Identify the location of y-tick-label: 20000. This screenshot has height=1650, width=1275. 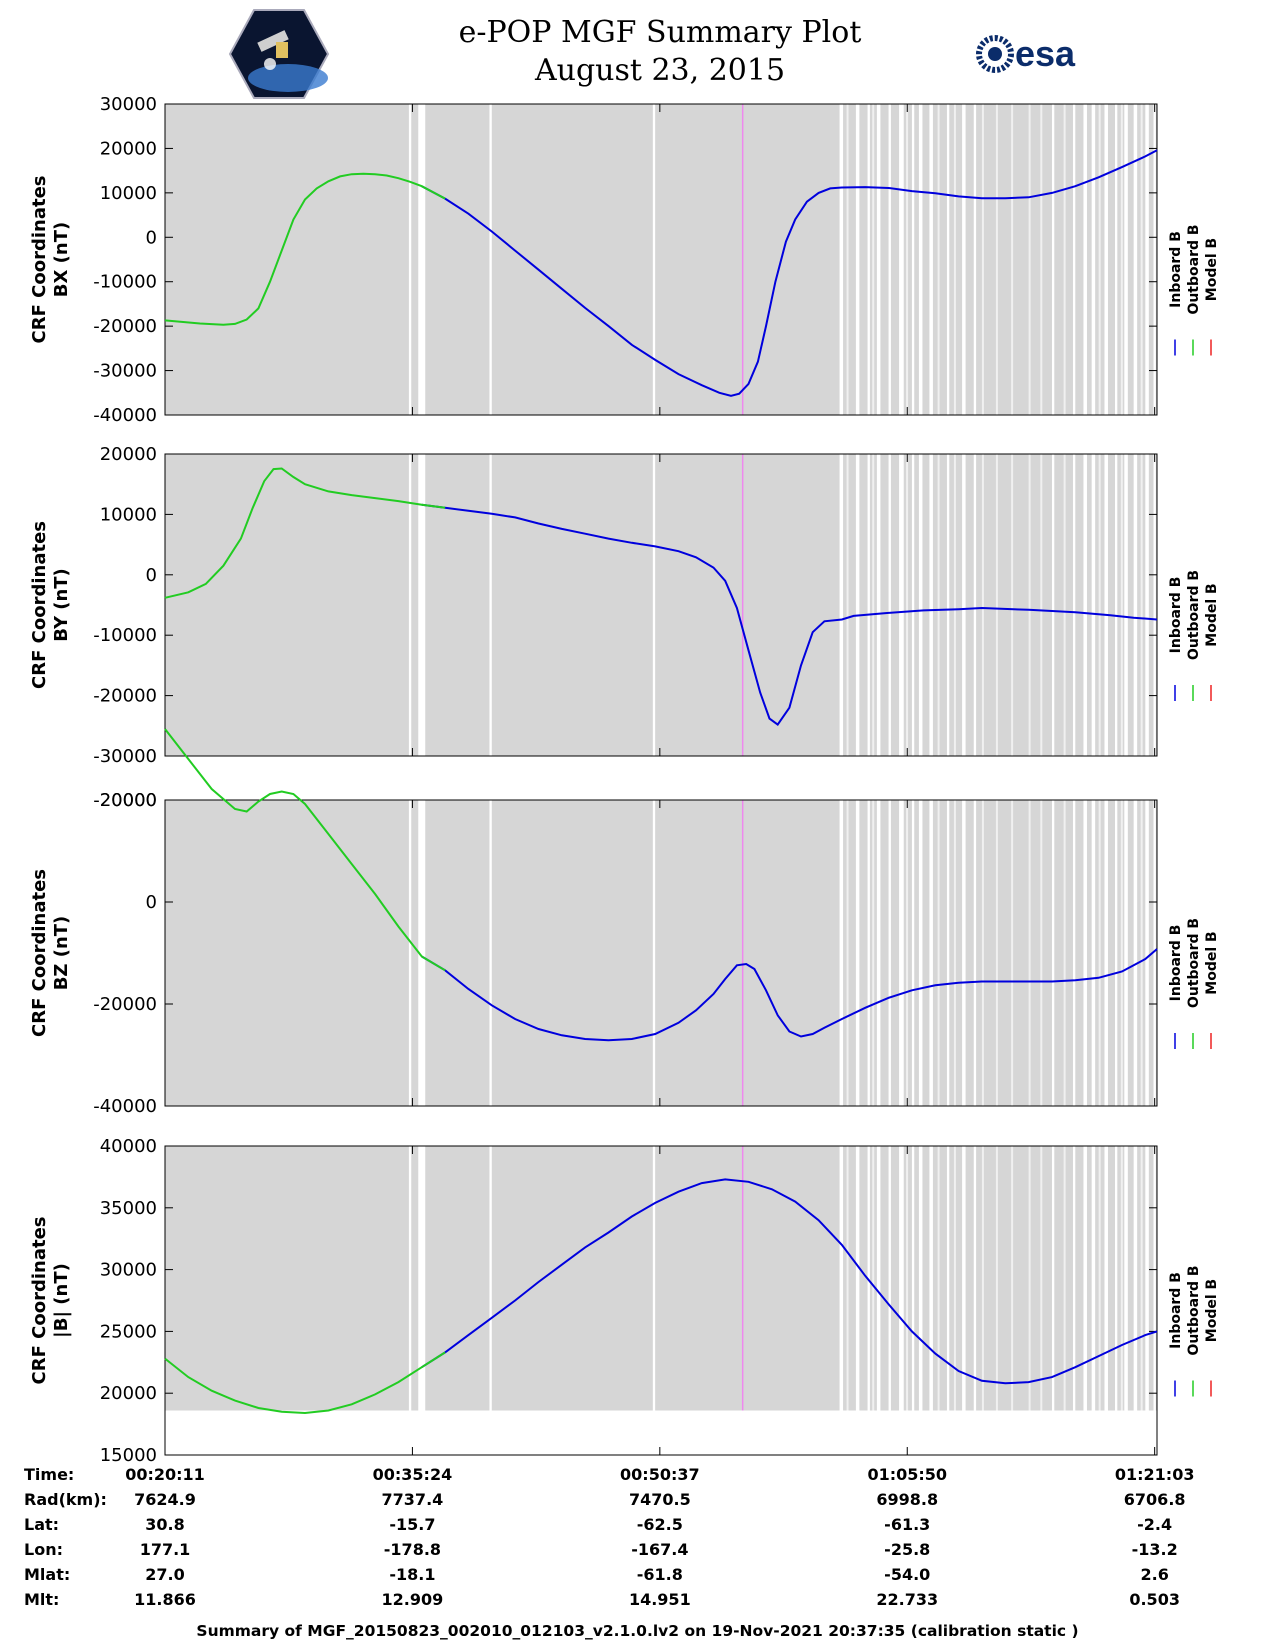
(128, 148).